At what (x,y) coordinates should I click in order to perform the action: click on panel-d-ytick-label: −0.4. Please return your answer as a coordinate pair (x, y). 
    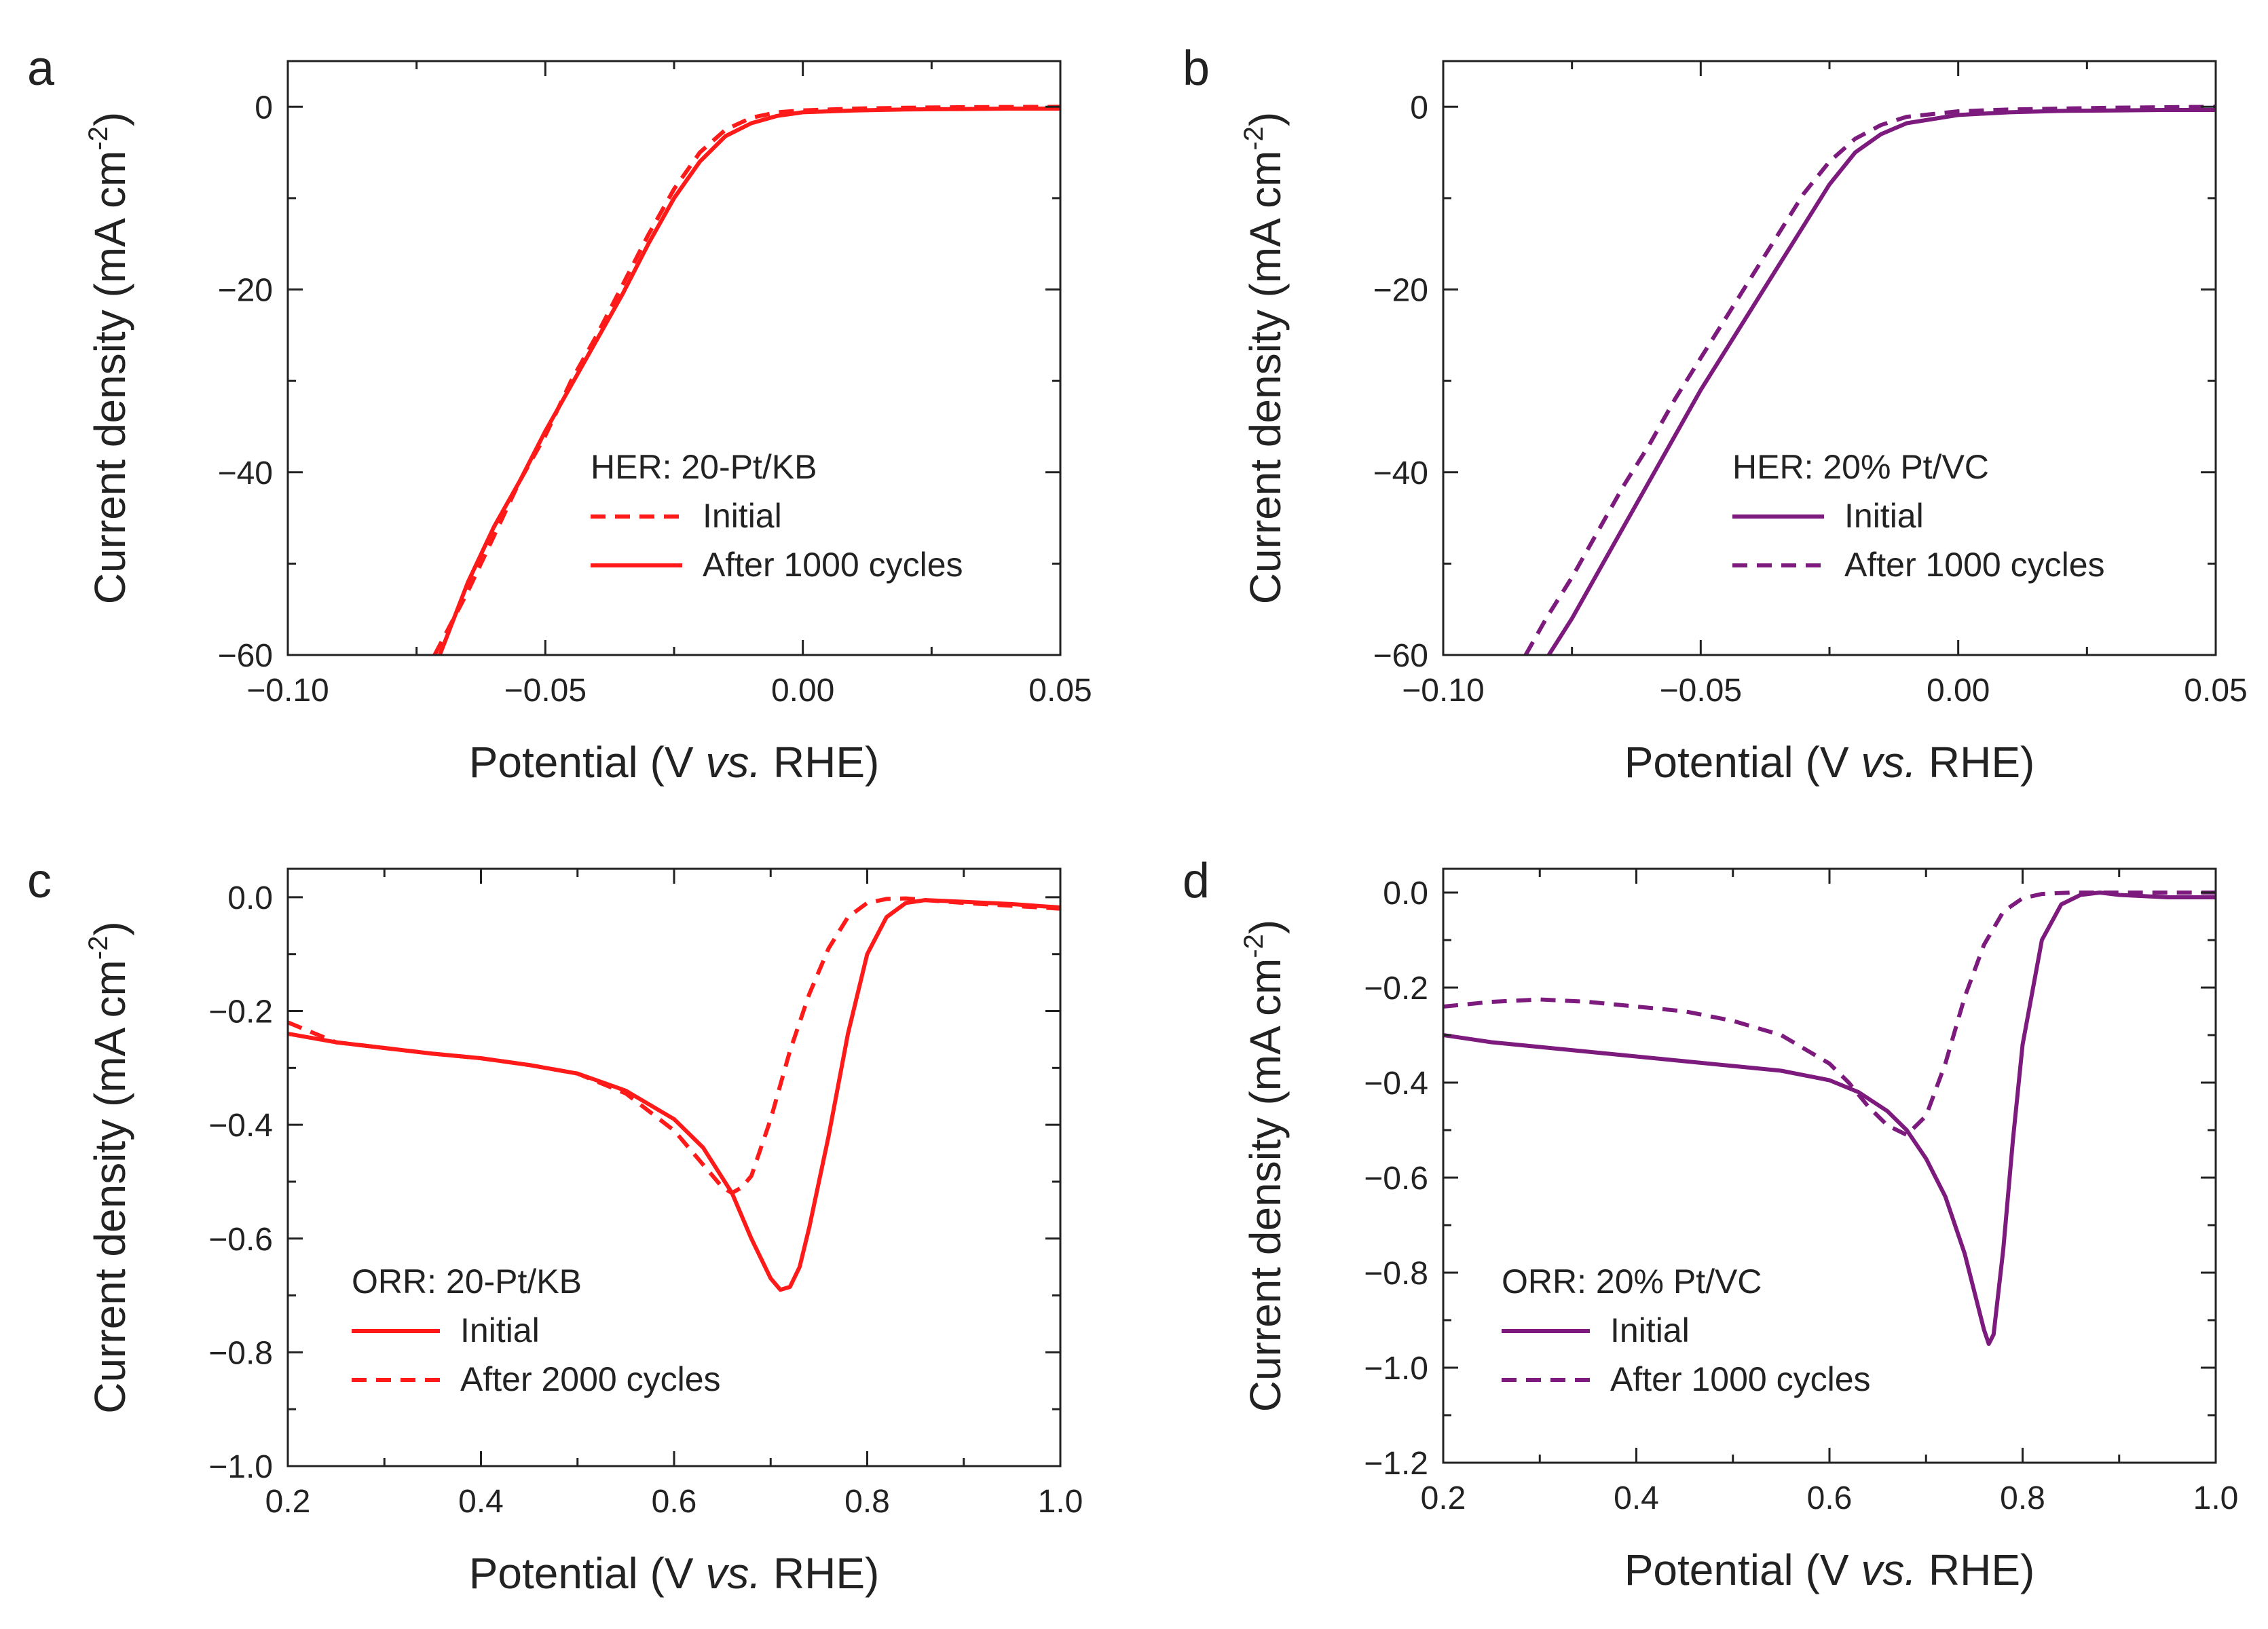
    Looking at the image, I should click on (1396, 1084).